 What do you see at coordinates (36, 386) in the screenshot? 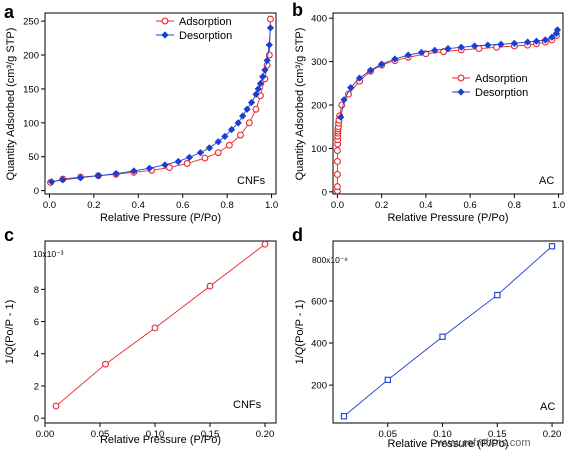
I see `y-tick-label: 2` at bounding box center [36, 386].